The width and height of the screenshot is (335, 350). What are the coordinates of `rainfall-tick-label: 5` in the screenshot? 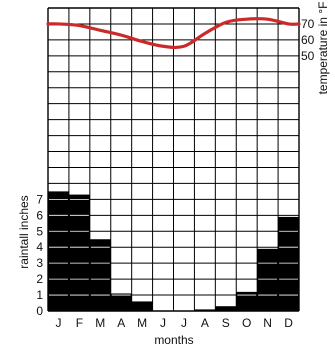 It's located at (39, 231).